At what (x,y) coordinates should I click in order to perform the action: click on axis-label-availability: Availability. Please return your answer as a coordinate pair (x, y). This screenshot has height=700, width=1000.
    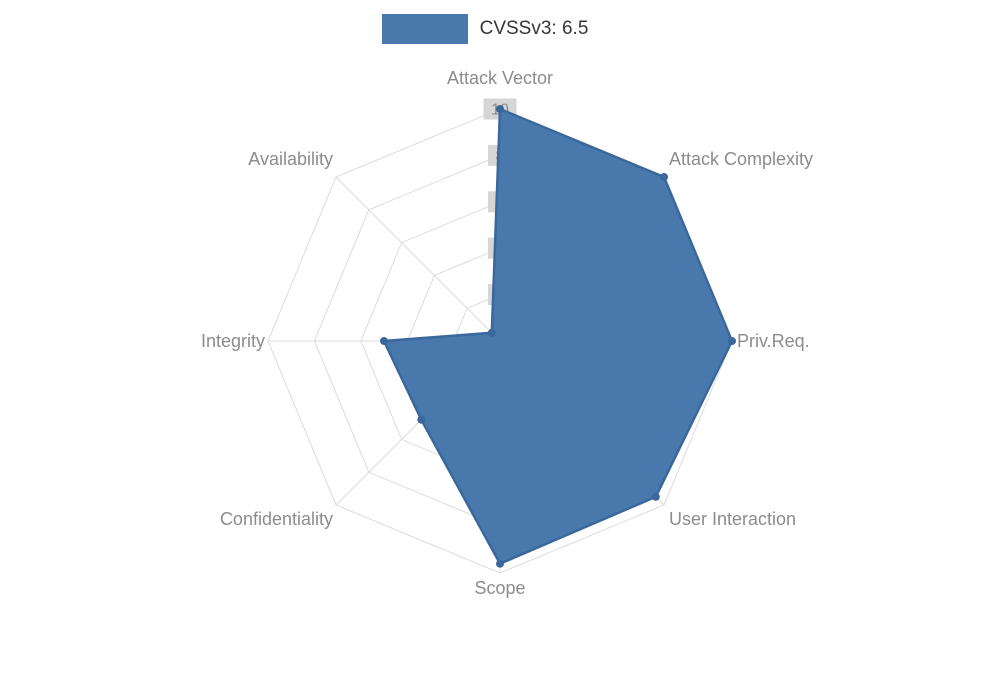
    Looking at the image, I should click on (290, 159).